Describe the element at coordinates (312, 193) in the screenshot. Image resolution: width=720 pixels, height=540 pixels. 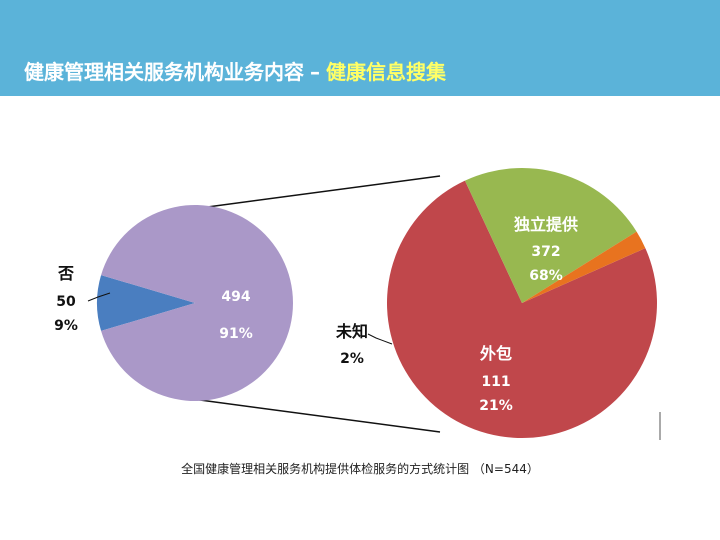
I see `connector-line-top` at that location.